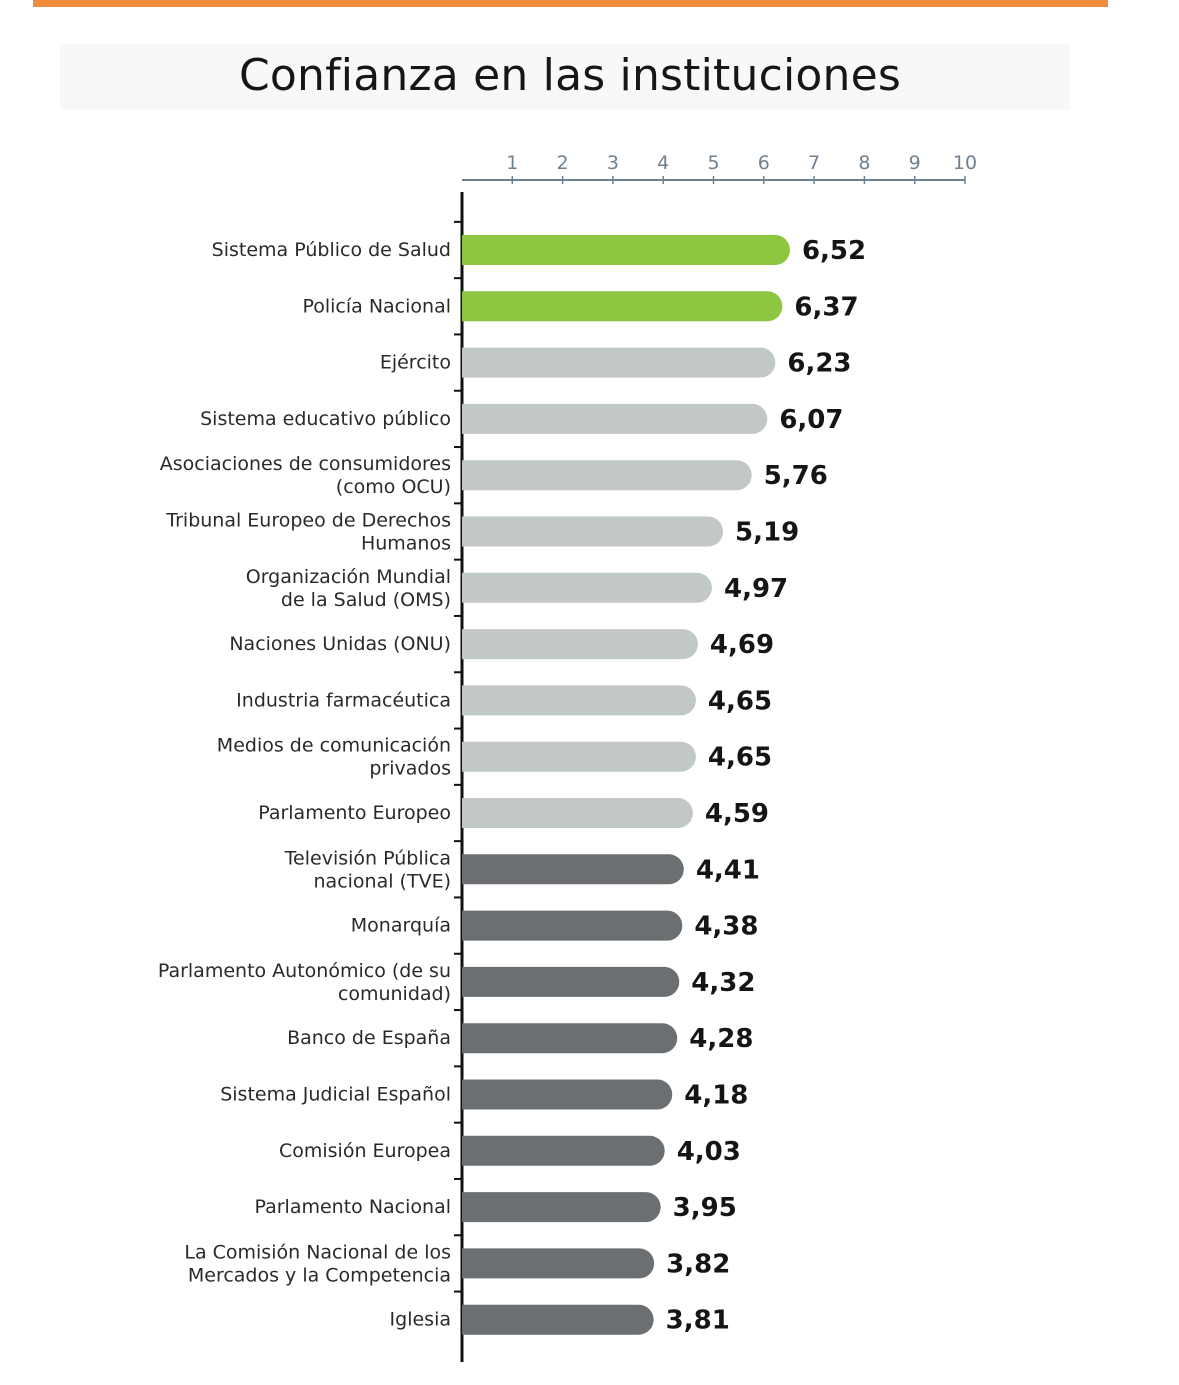 Image resolution: width=1179 pixels, height=1385 pixels. Describe the element at coordinates (698, 1264) in the screenshot. I see `value-label: 3,82` at that location.